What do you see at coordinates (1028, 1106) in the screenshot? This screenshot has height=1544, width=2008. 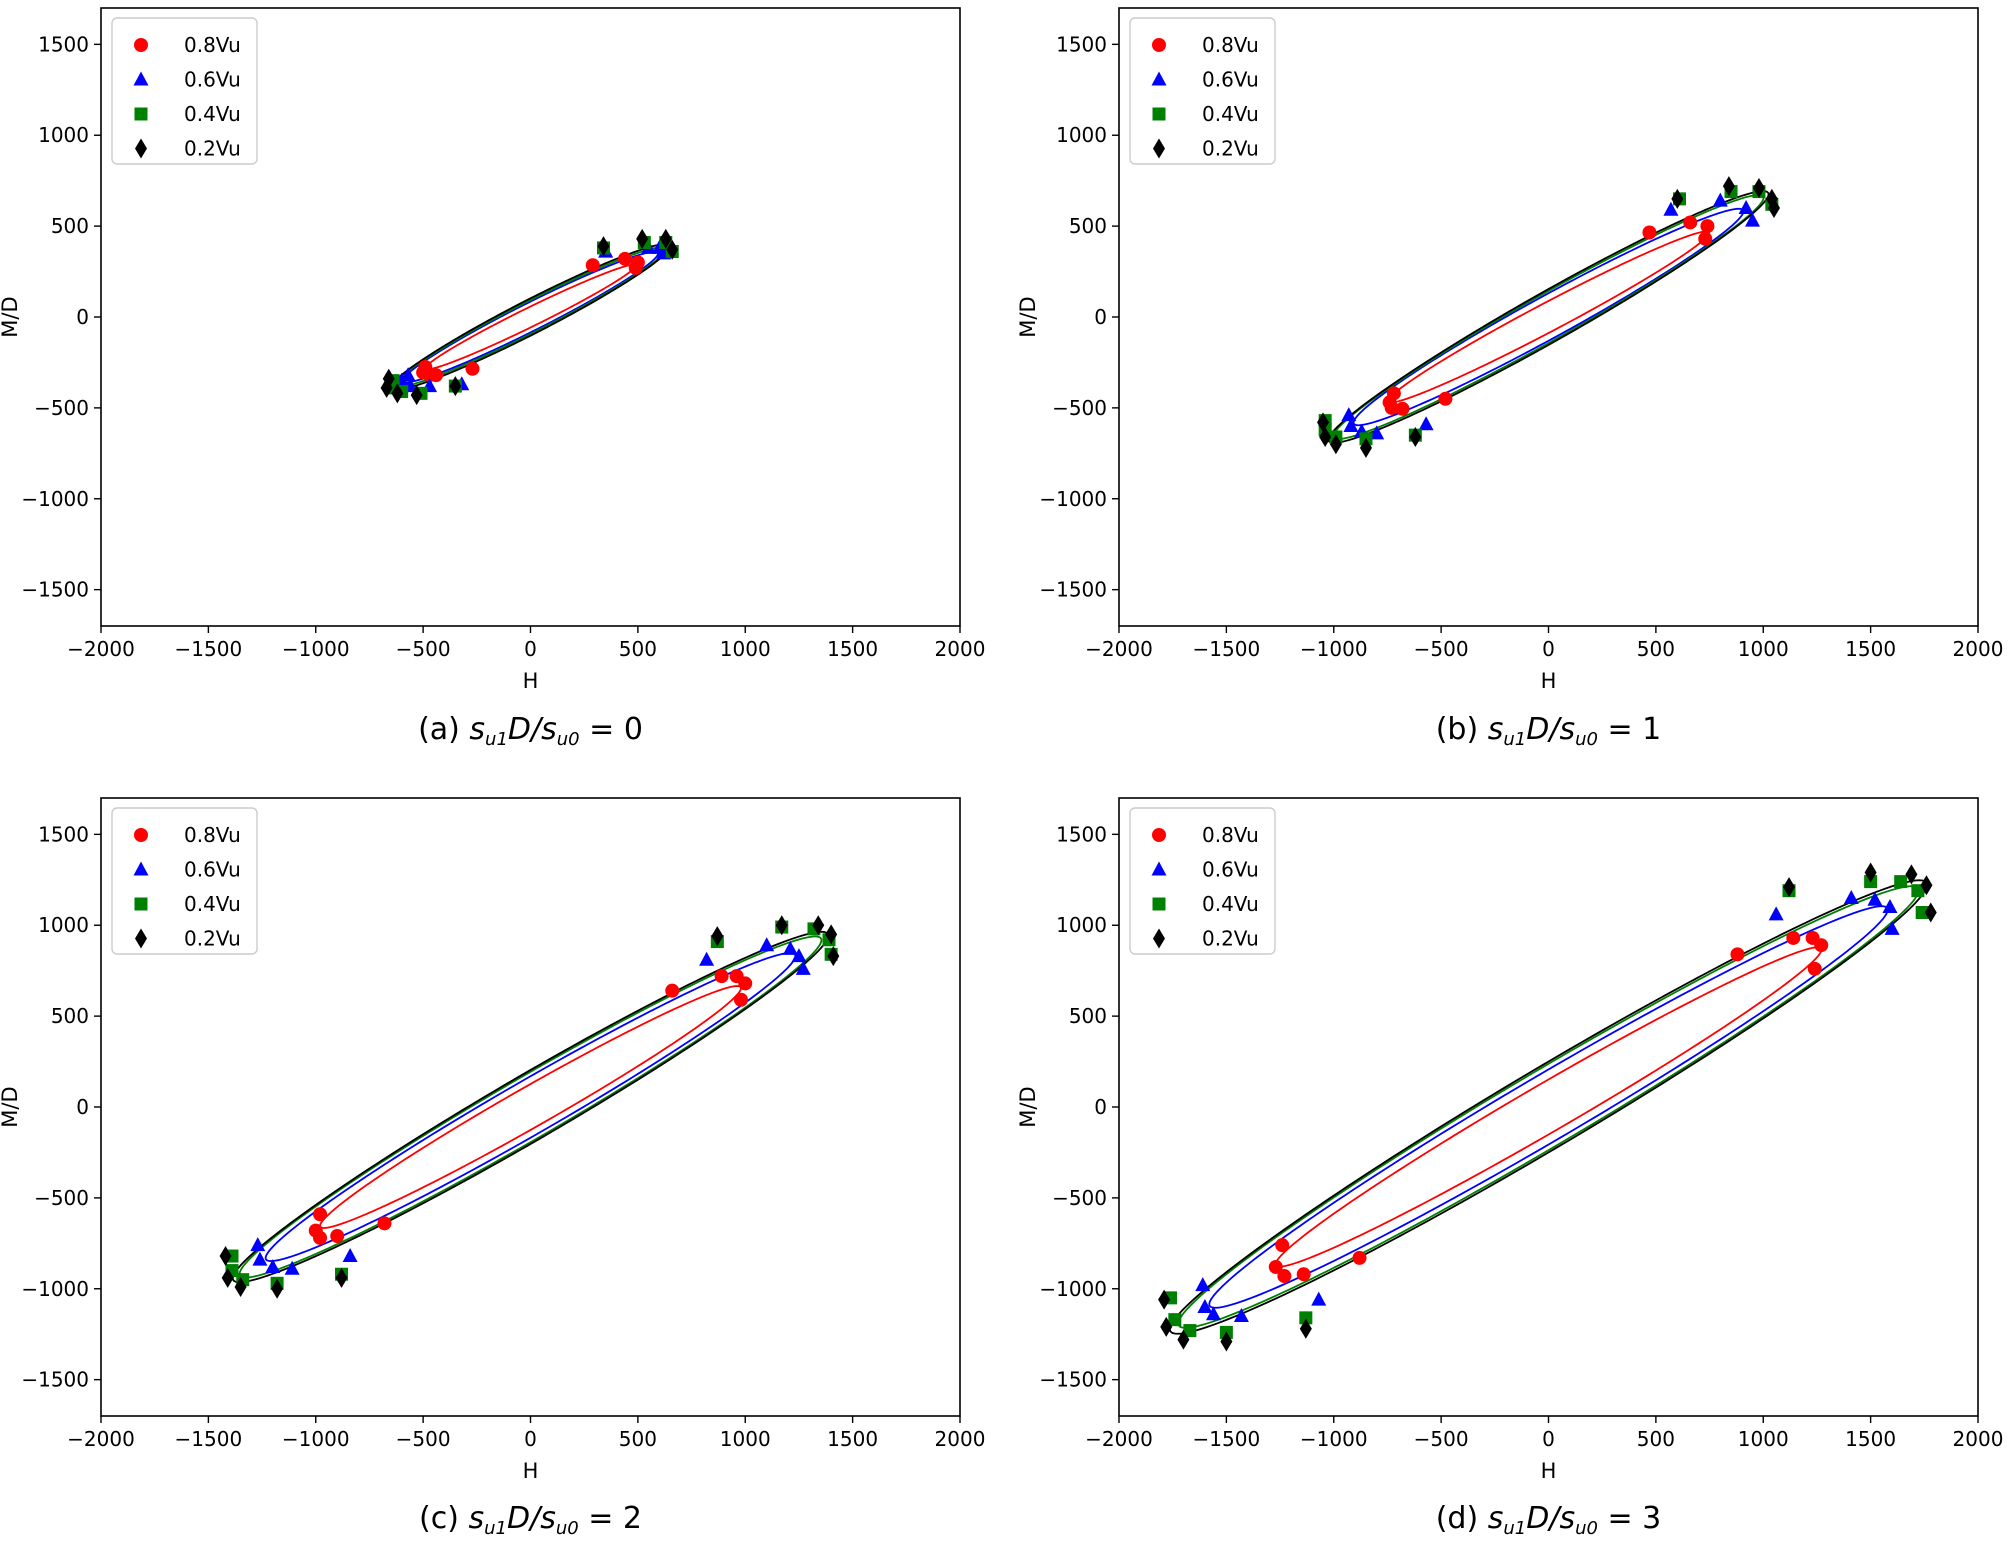 I see `y-axis-label: M/D` at bounding box center [1028, 1106].